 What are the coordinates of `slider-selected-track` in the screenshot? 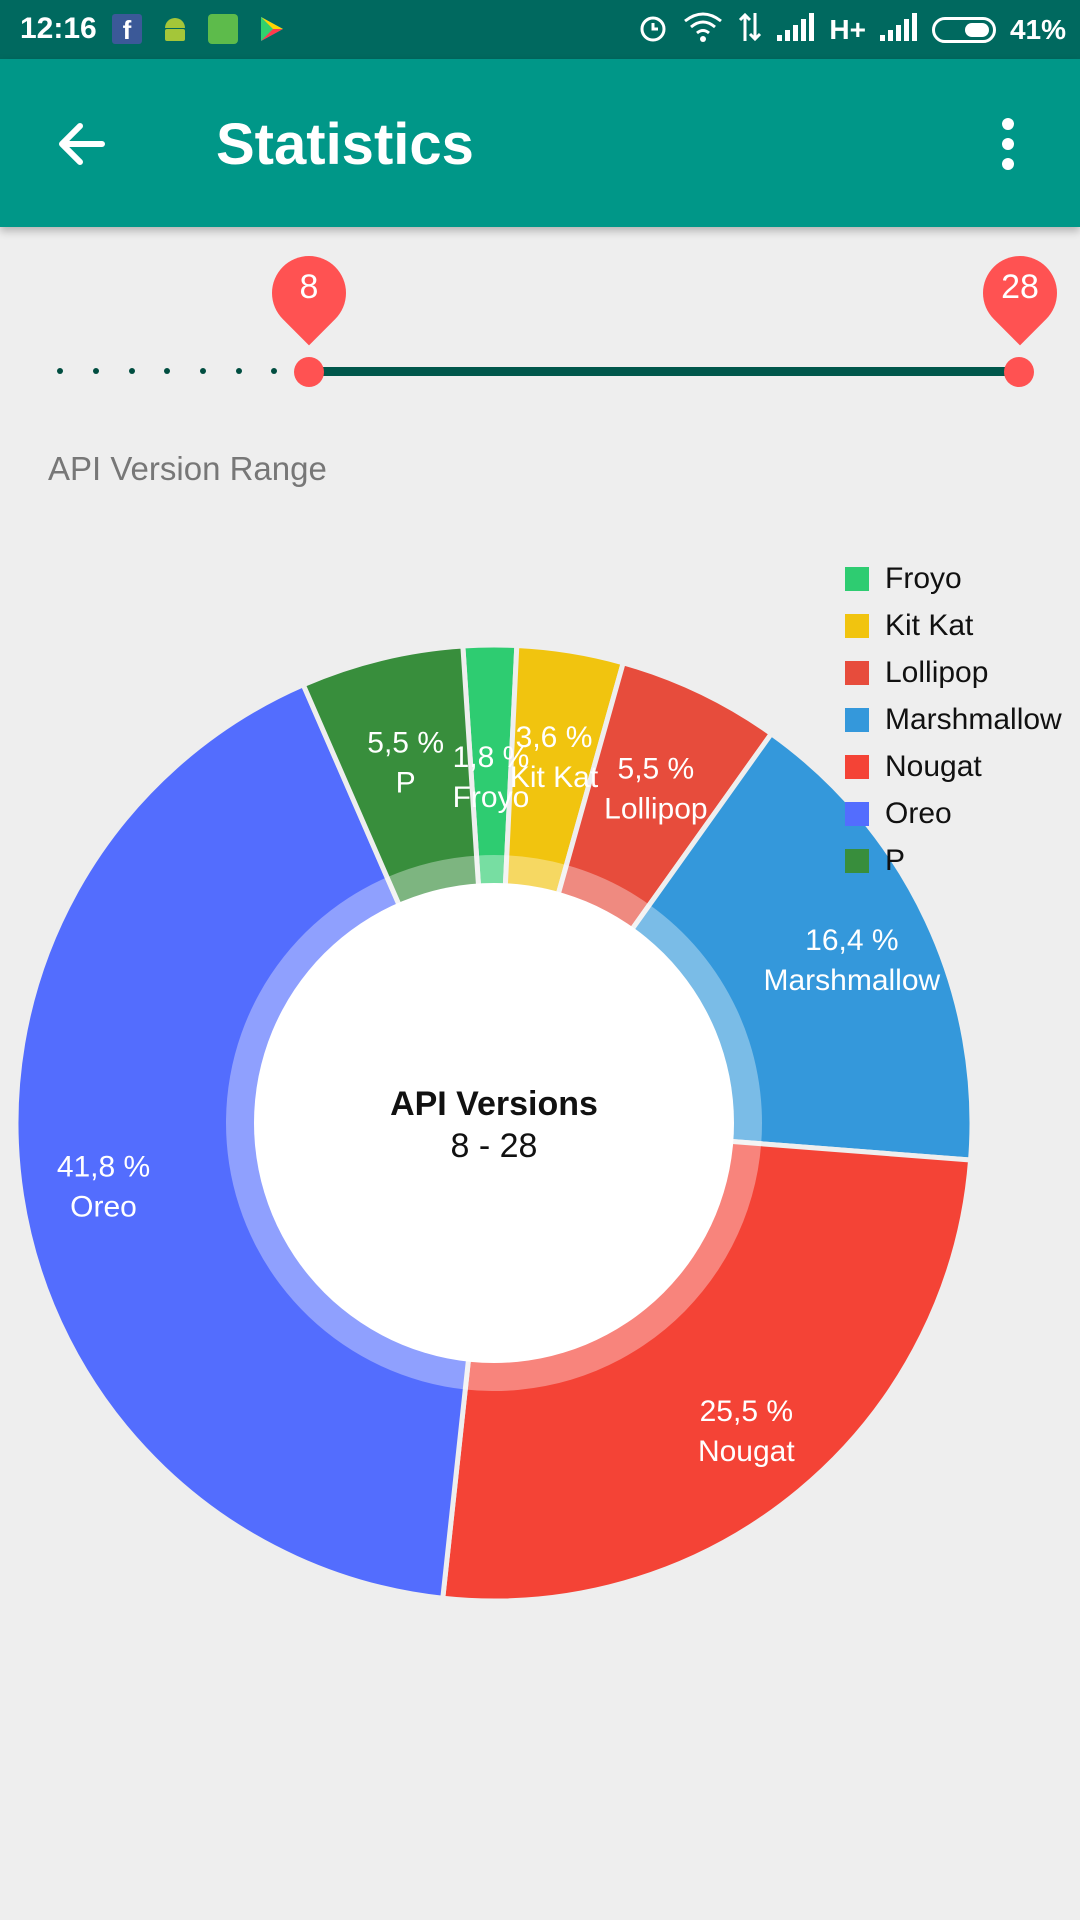 It's located at (663, 371).